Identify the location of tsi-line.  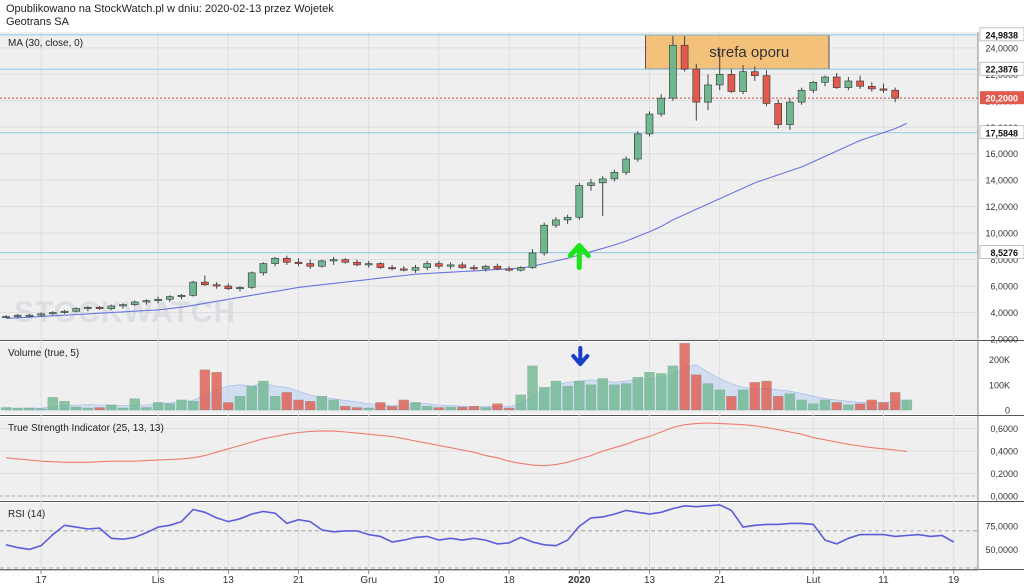
(456, 444).